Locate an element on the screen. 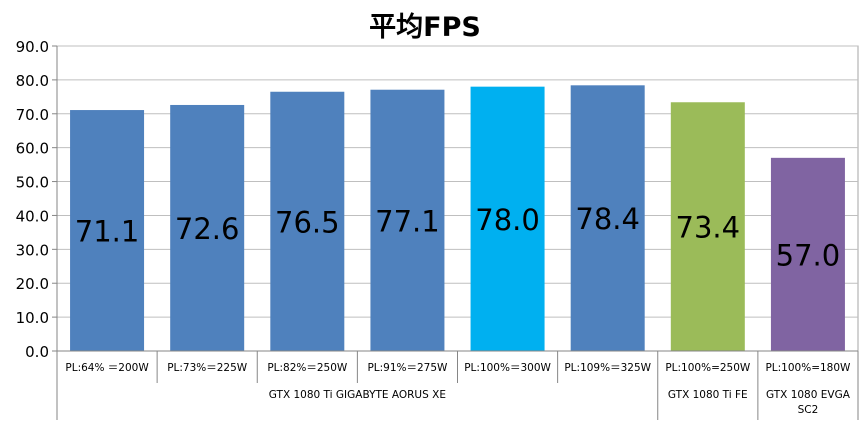 The width and height of the screenshot is (868, 437). data-label: 77.1 is located at coordinates (407, 221).